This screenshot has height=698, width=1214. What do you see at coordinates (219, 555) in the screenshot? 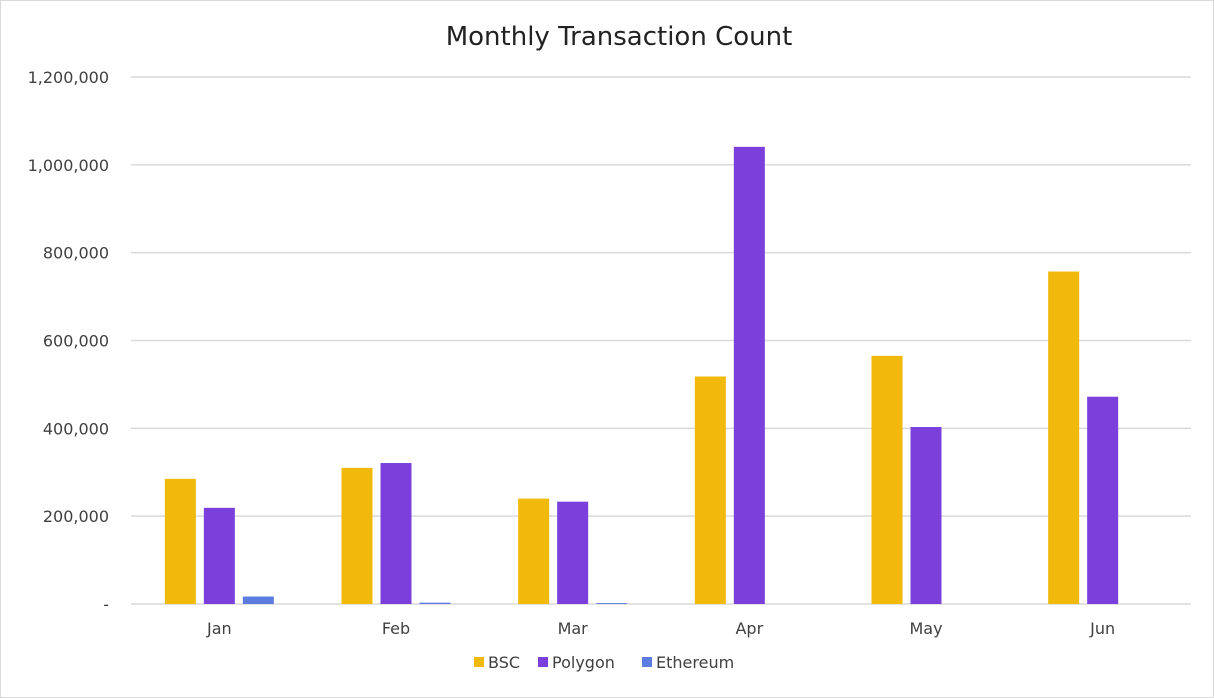
I see `bar-polygon-jan` at bounding box center [219, 555].